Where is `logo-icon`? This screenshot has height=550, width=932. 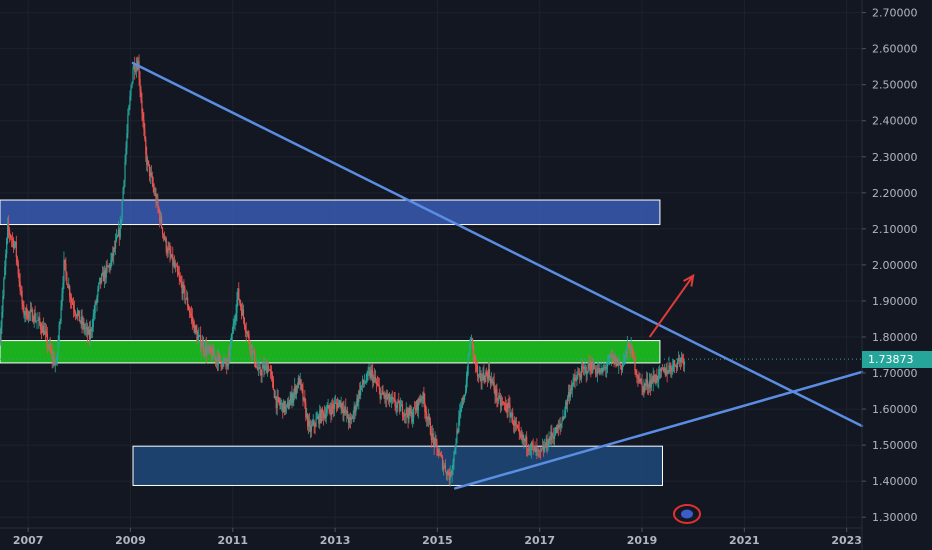 logo-icon is located at coordinates (687, 514).